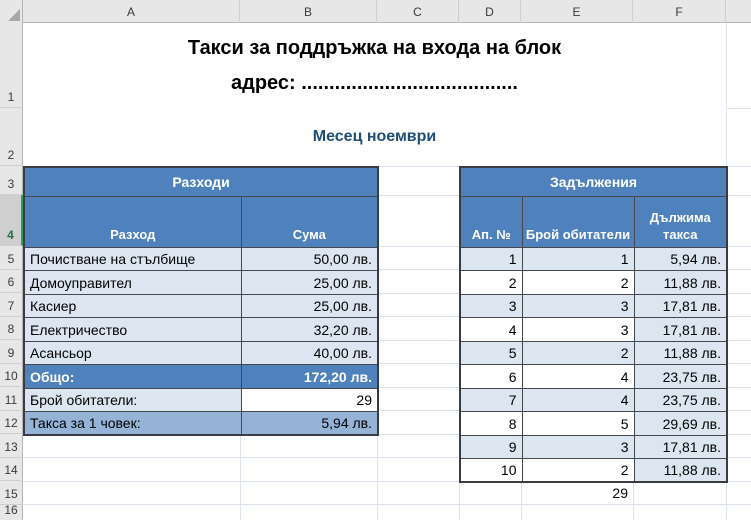 The image size is (751, 520). Describe the element at coordinates (309, 258) in the screenshot. I see `expense-amount-cell: 50,00 лв.` at that location.